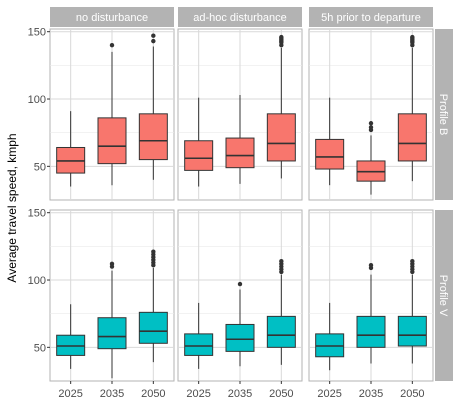  I want to click on row-strip-label: Profile V, so click(443, 296).